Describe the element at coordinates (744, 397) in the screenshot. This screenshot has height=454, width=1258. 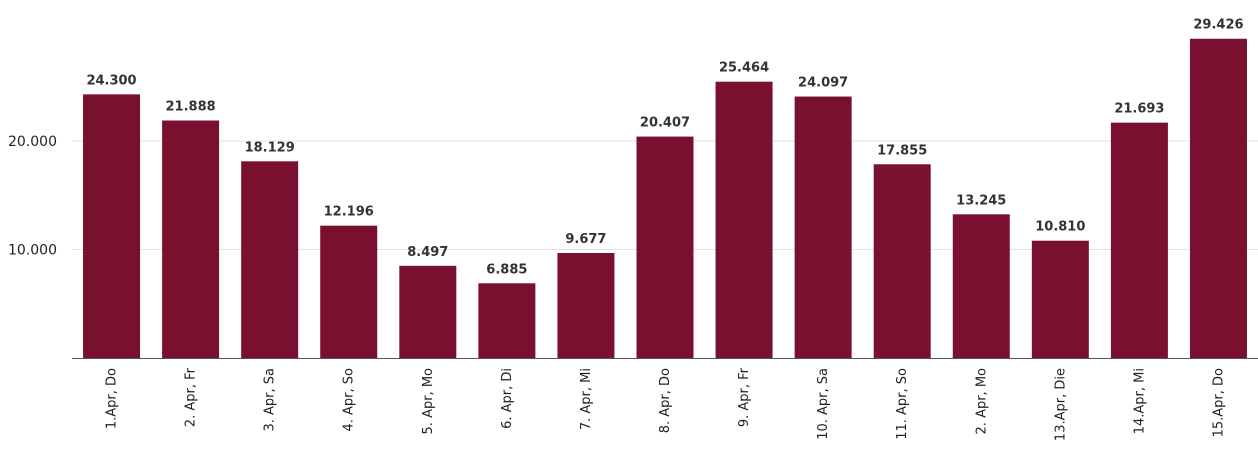
I see `x-tick-label: 9. Apr, Fr` at that location.